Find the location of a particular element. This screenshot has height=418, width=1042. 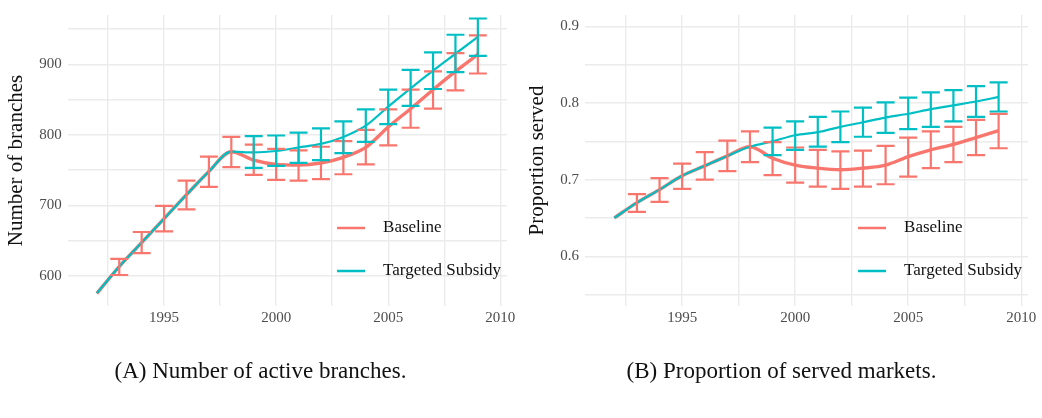

y-tick-label: 800 is located at coordinates (50, 133).